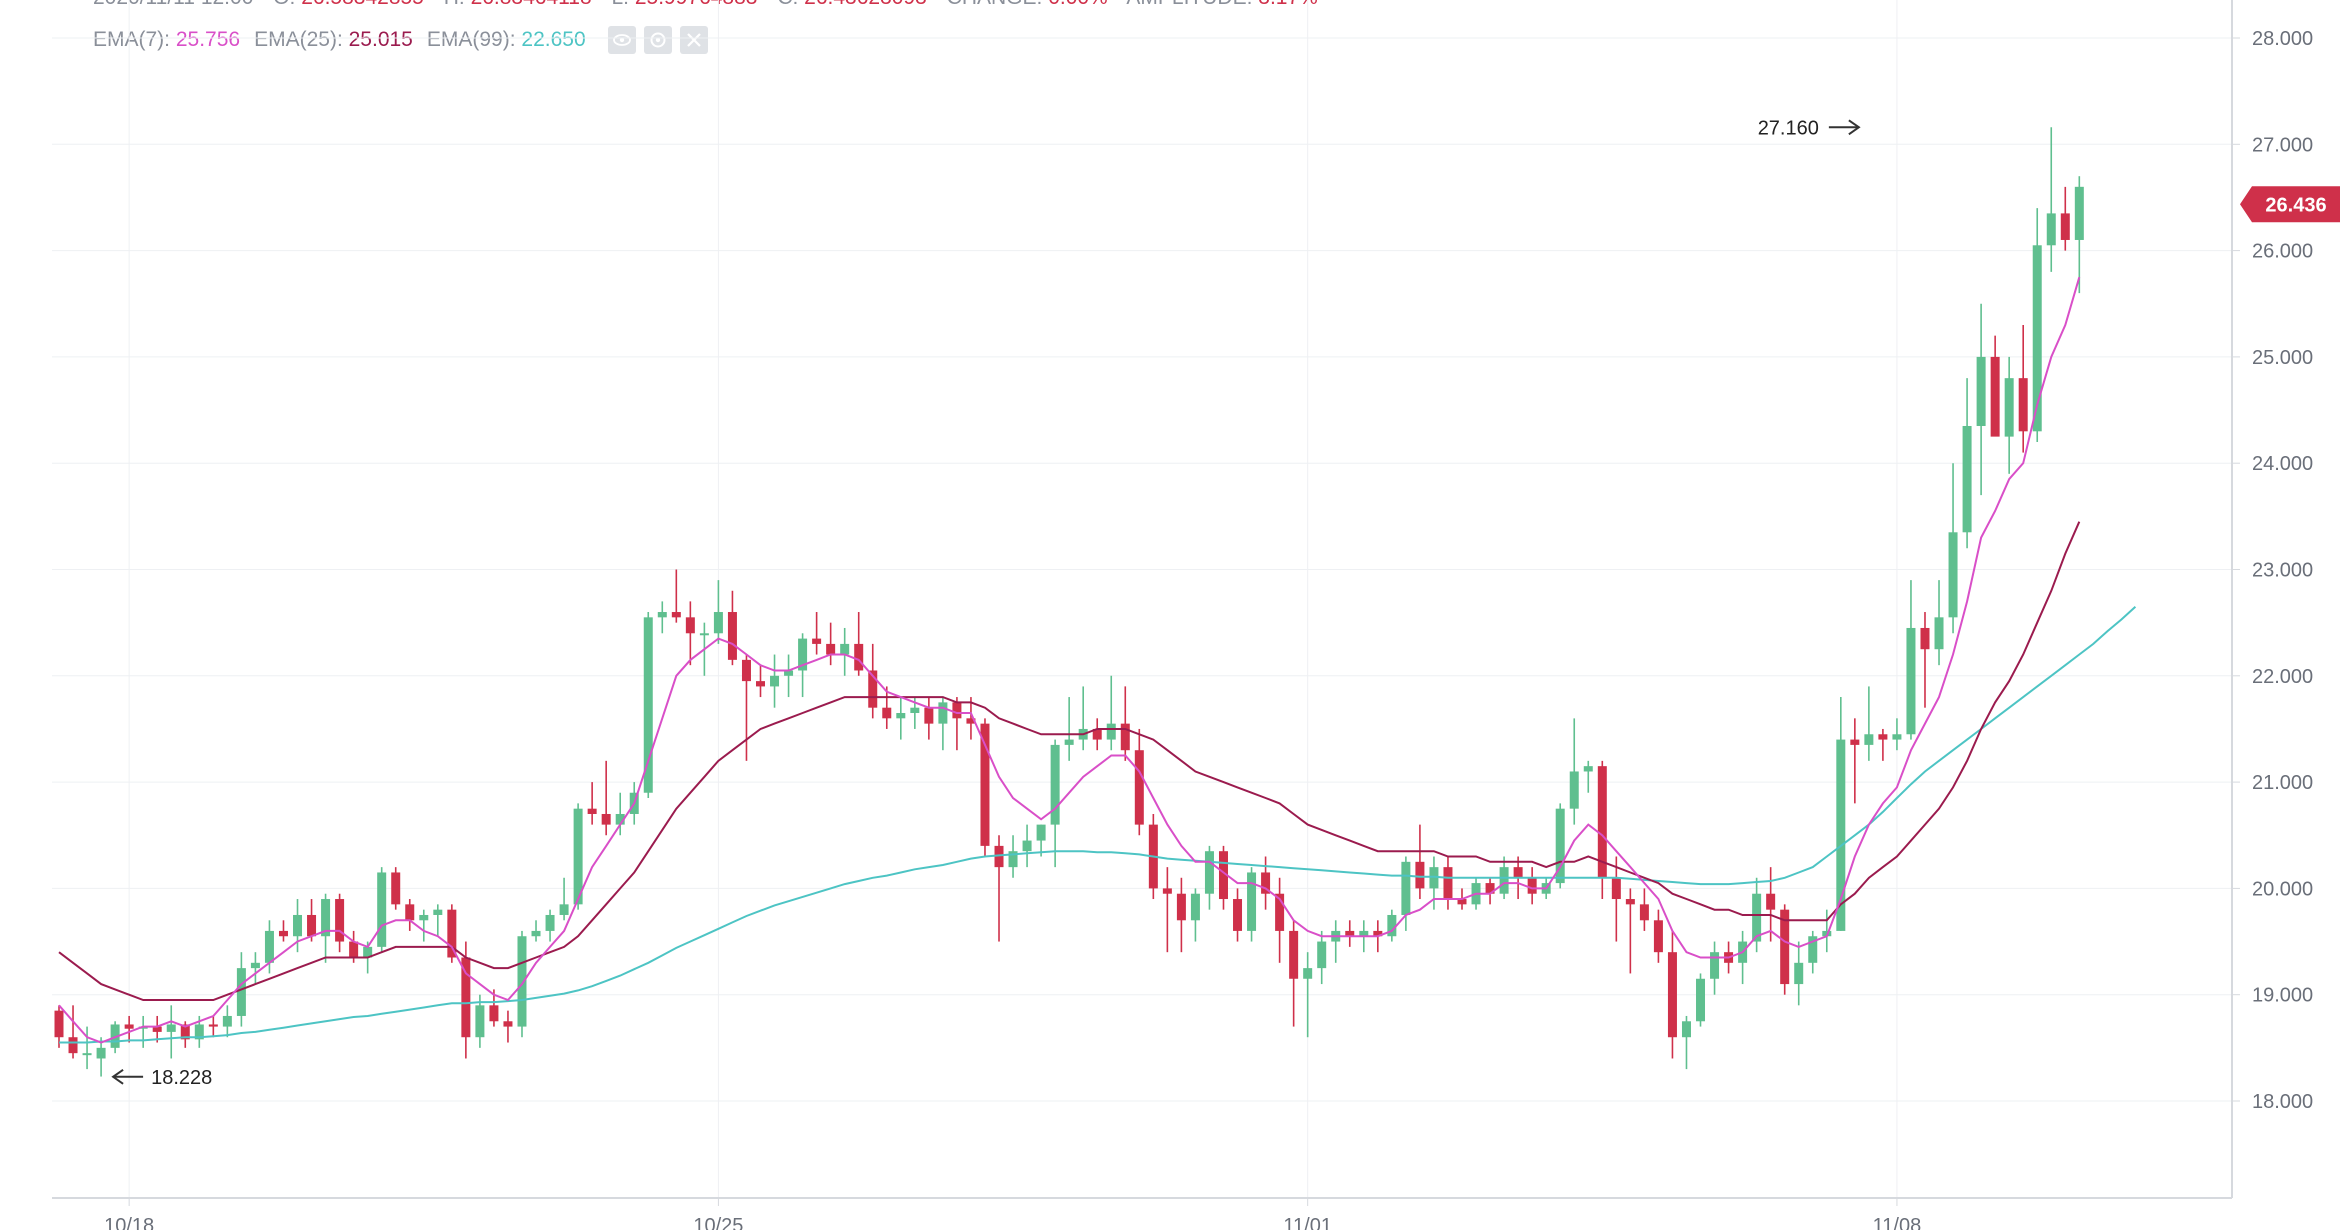 The image size is (2346, 1230). Describe the element at coordinates (471, 39) in the screenshot. I see `ema99-label: EMA(99):` at that location.